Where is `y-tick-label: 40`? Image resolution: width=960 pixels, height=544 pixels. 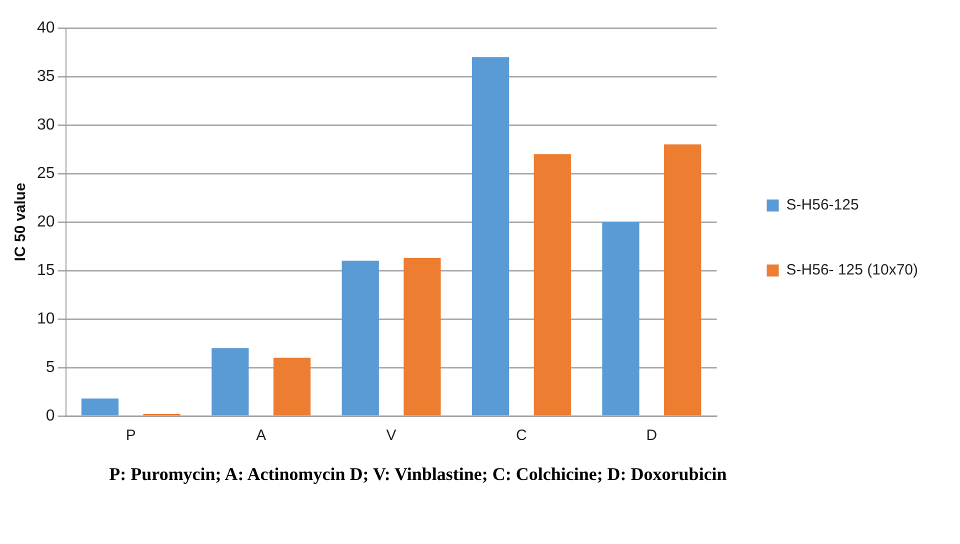
y-tick-label: 40 is located at coordinates (46, 27).